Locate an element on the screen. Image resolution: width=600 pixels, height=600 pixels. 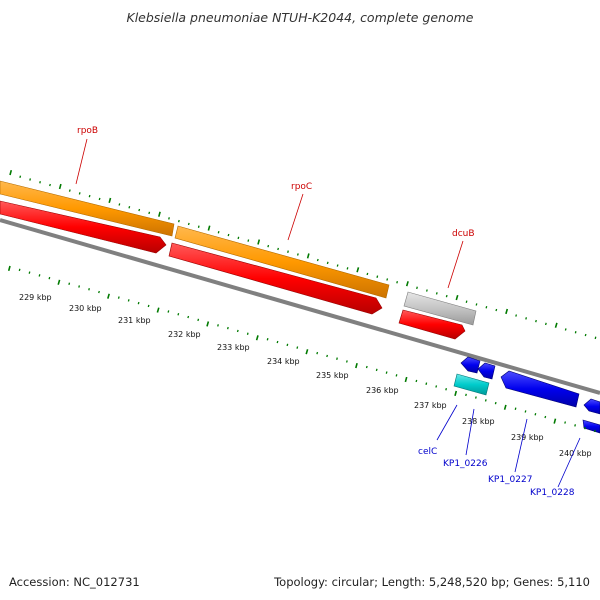
leader-line-rpoc is located at coordinates (295, 217).